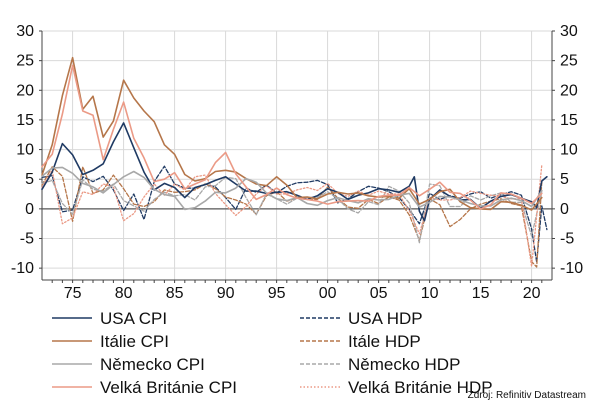  Describe the element at coordinates (564, 209) in the screenshot. I see `y-tick-label-right: 0` at that location.